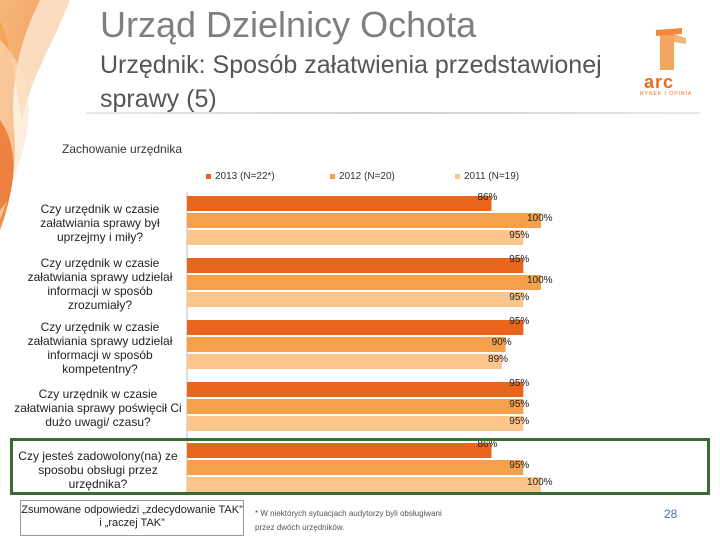 The width and height of the screenshot is (720, 540). I want to click on data-label: 90%, so click(502, 342).